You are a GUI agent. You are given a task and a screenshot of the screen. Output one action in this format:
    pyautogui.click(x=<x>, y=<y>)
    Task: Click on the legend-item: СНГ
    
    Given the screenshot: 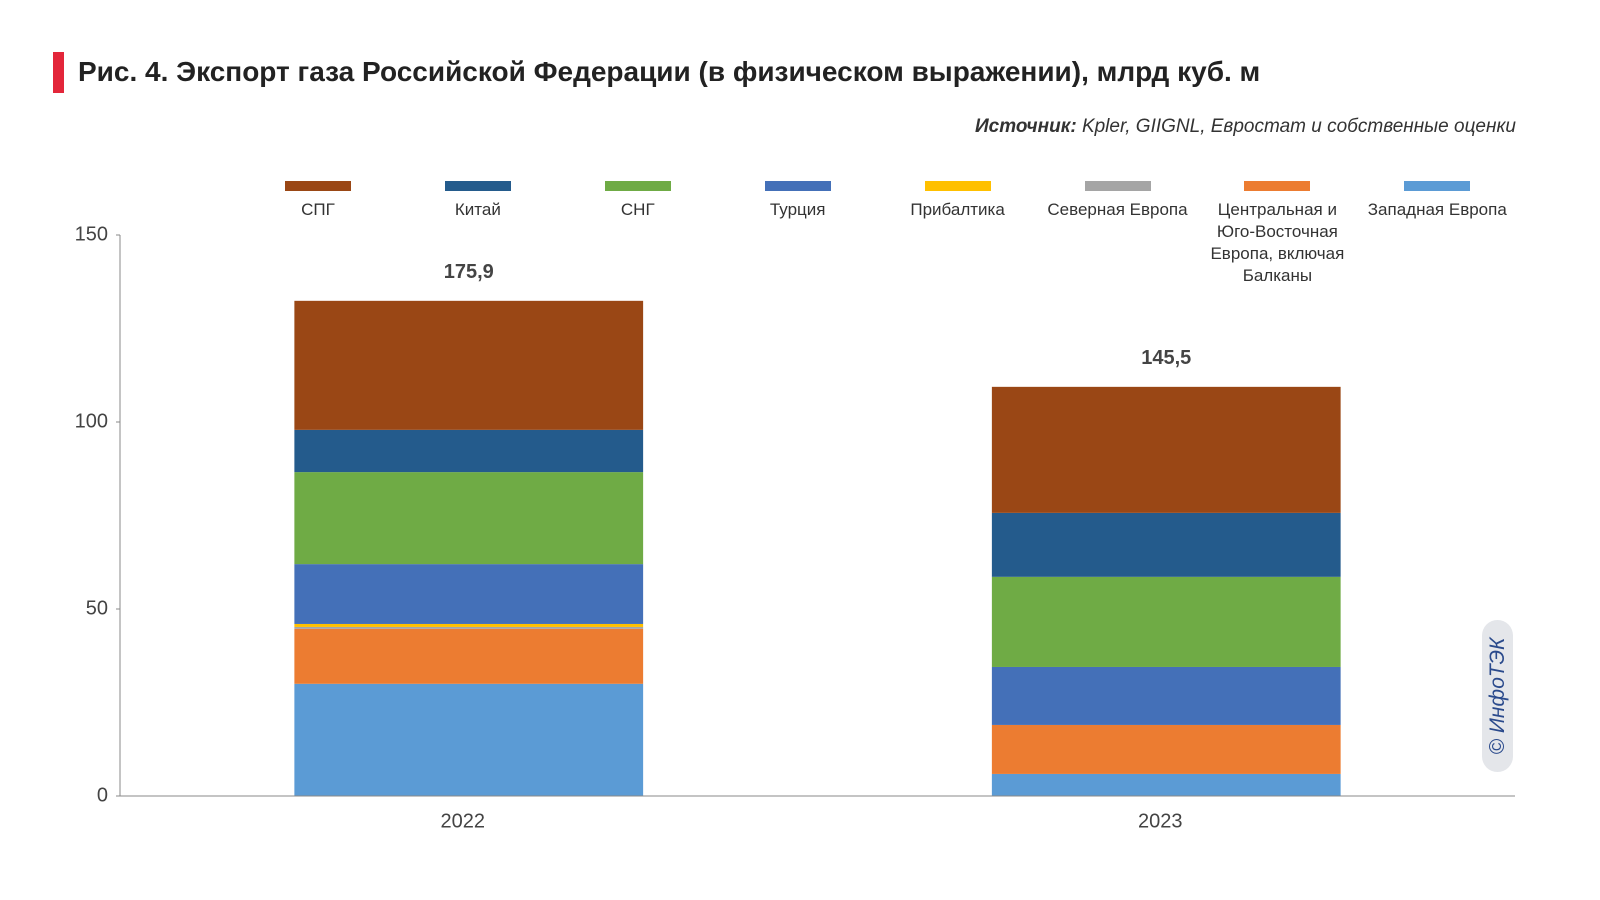 What is the action you would take?
    pyautogui.click(x=638, y=201)
    